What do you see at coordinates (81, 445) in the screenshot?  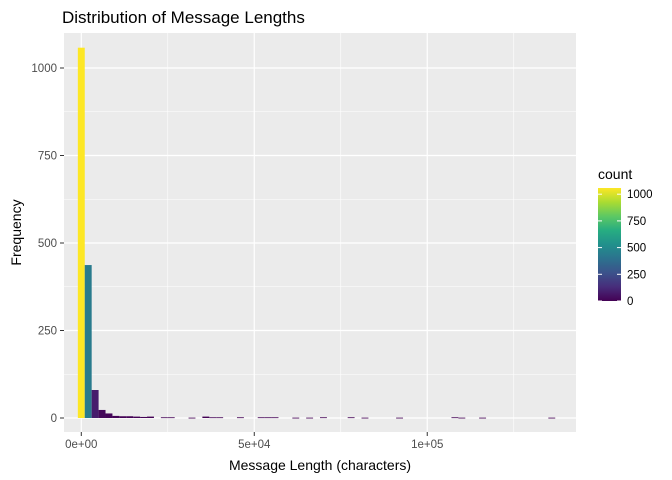 I see `x-tick-label: 0e+00` at bounding box center [81, 445].